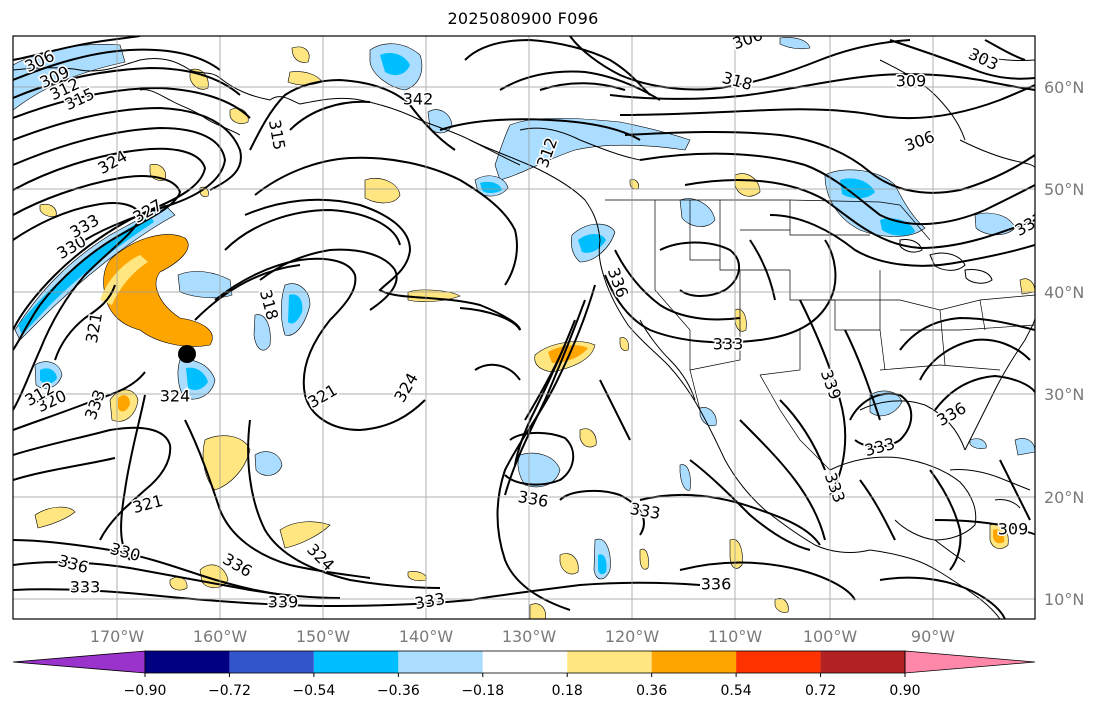 This screenshot has width=1105, height=712. What do you see at coordinates (830, 636) in the screenshot?
I see `longitude-tick-label: 100°W` at bounding box center [830, 636].